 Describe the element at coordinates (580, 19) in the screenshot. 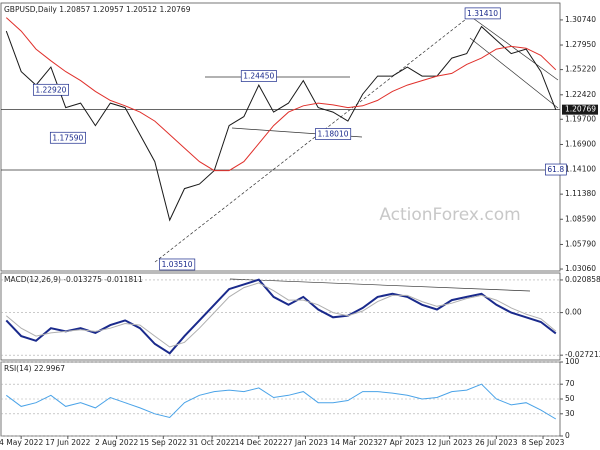

I see `y-tick-label: 1.30740` at that location.